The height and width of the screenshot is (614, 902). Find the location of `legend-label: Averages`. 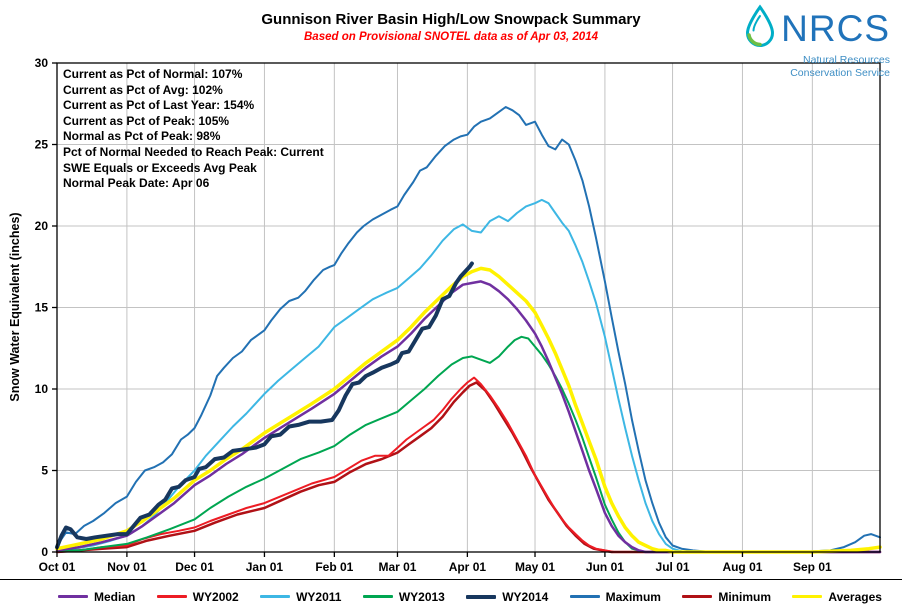

legend-label: Averages is located at coordinates (855, 596).